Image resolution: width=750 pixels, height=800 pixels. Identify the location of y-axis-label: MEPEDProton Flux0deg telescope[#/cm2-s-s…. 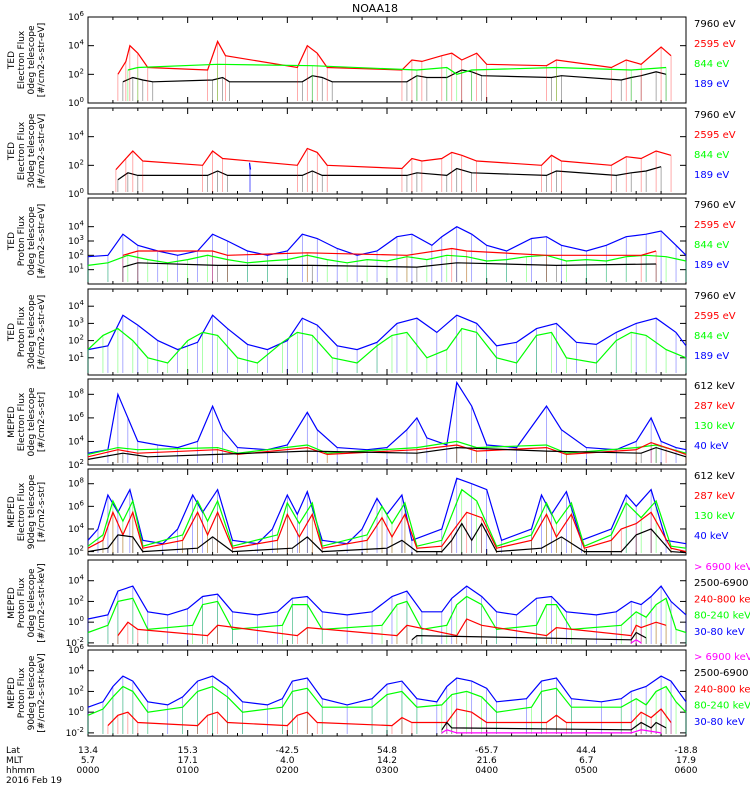
(27, 602).